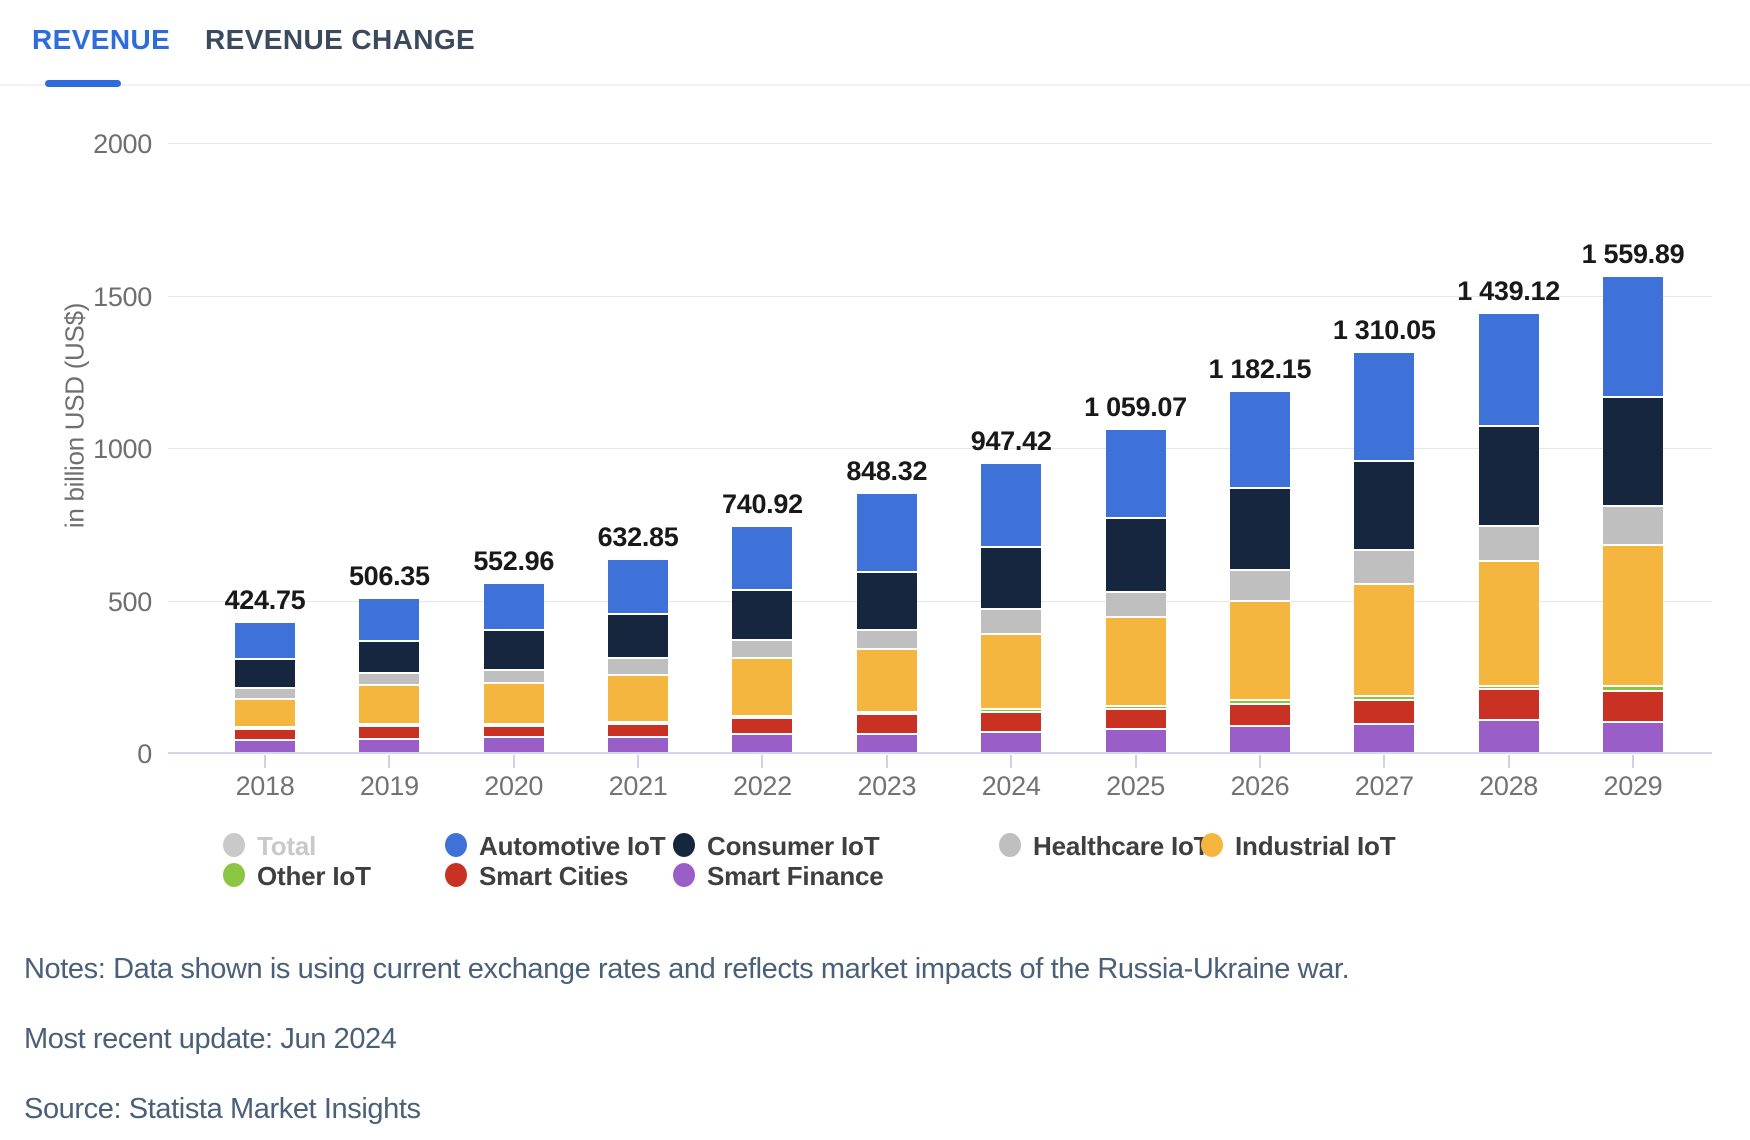 This screenshot has height=1140, width=1750. I want to click on bar-segment-2027-consumer-iot, so click(1384, 504).